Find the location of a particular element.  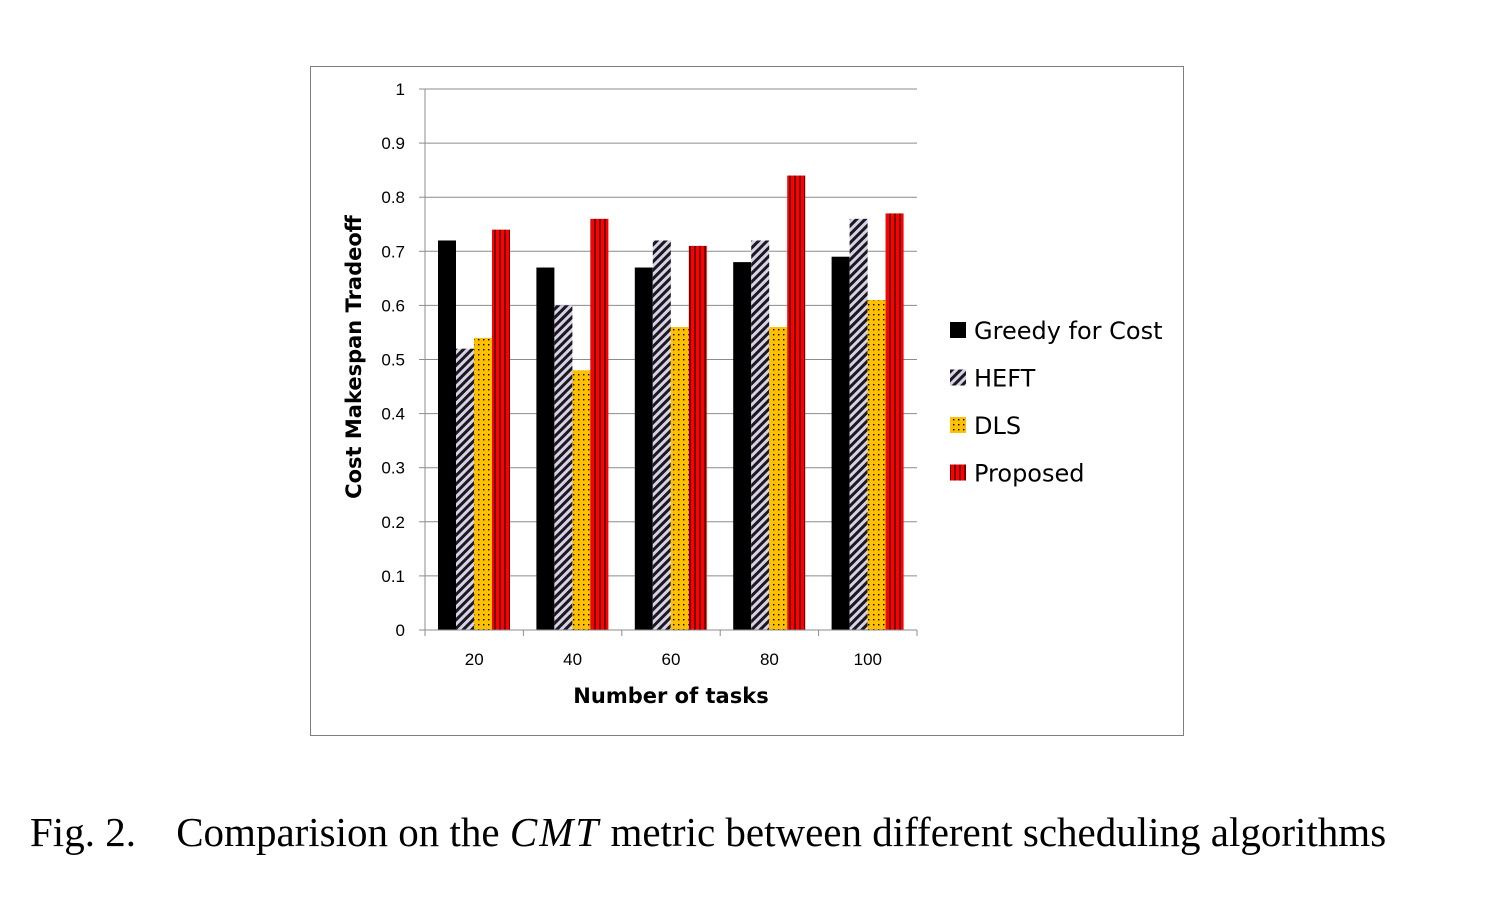

y-tick-label: 0.5 is located at coordinates (393, 360).